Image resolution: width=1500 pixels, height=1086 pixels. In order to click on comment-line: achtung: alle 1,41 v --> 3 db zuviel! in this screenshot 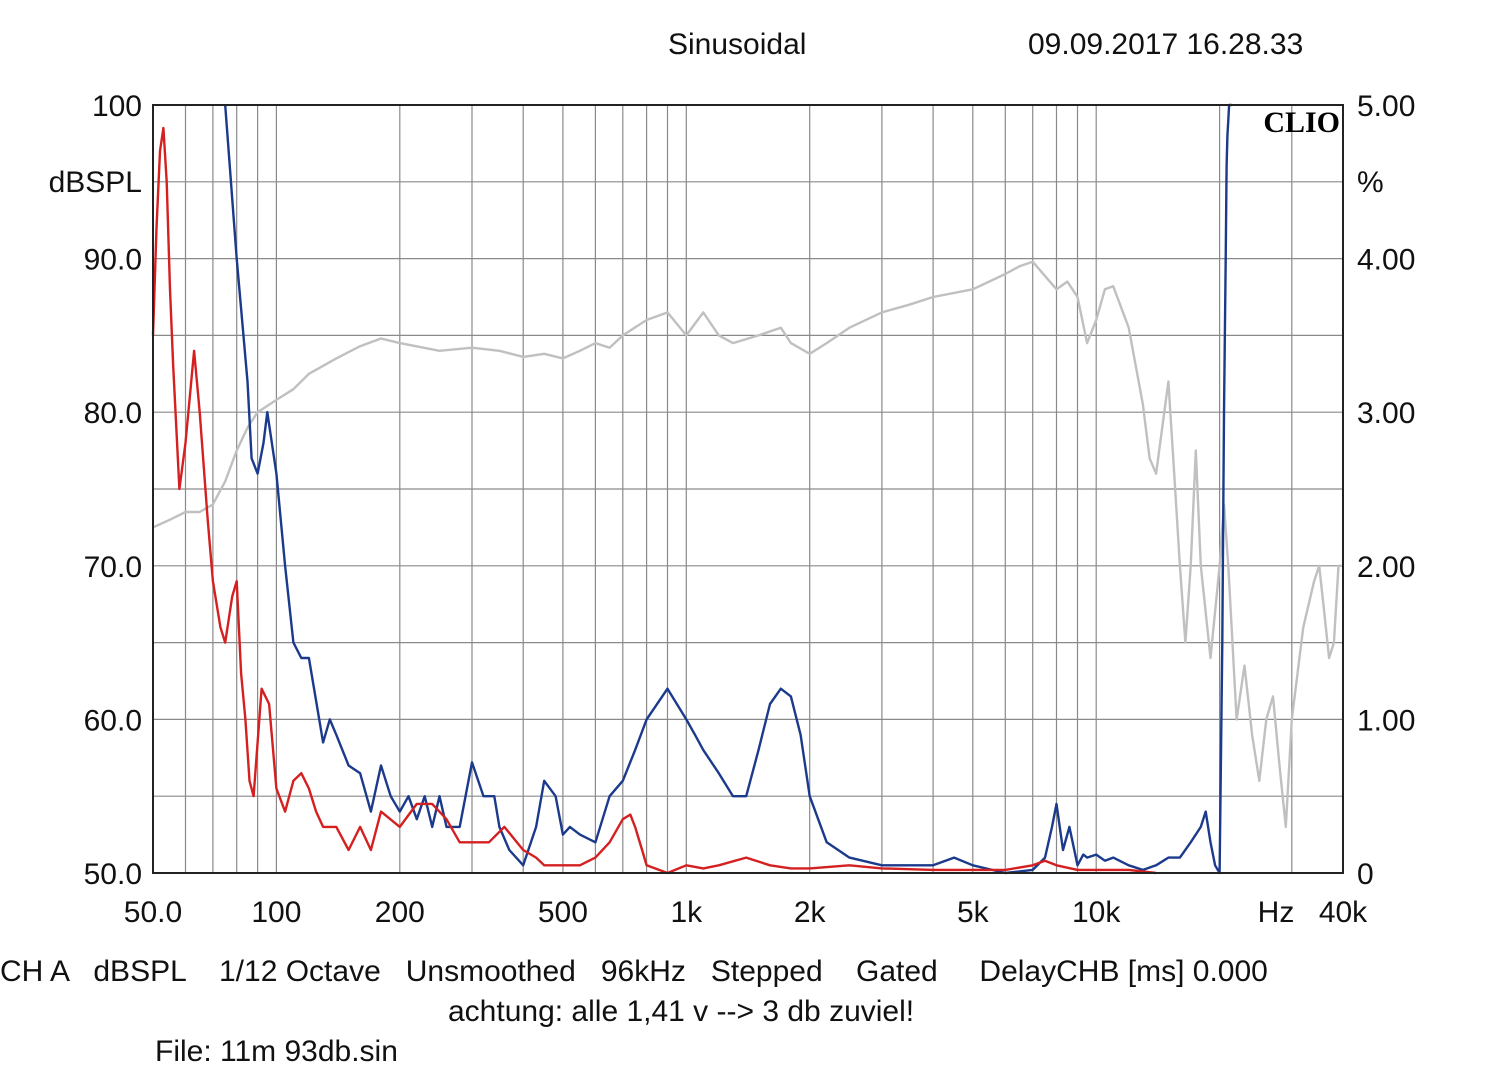, I will do `click(681, 1011)`.